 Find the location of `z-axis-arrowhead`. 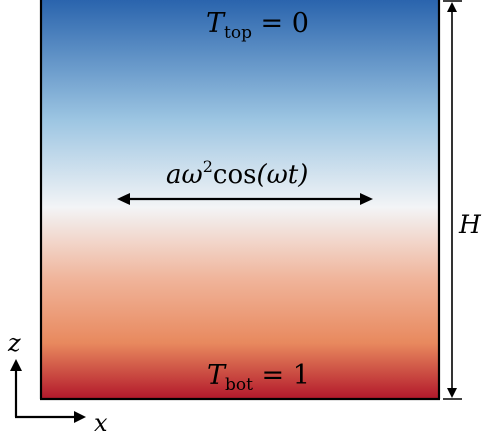

z-axis-arrowhead is located at coordinates (16, 365).